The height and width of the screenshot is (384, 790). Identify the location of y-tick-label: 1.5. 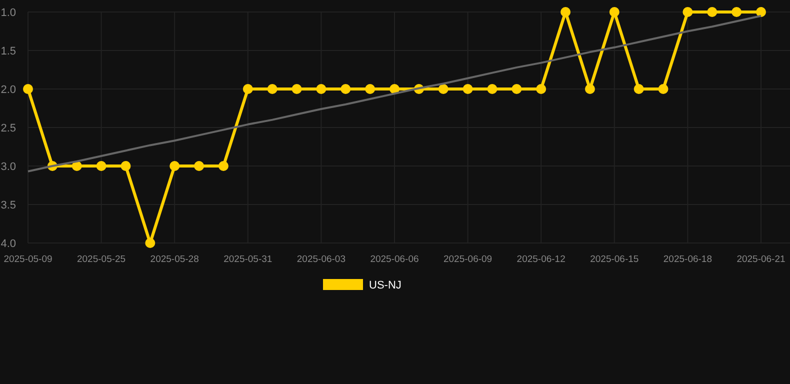
(8, 51).